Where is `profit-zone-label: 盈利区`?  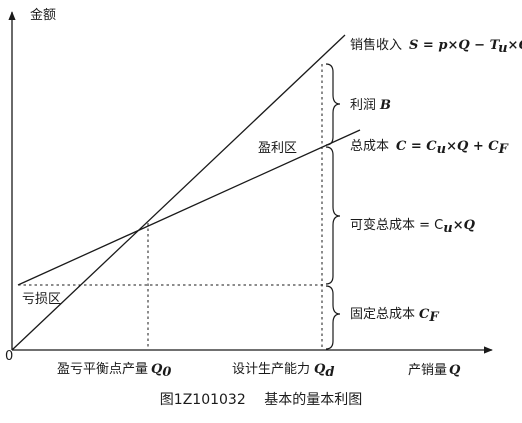 profit-zone-label: 盈利区 is located at coordinates (277, 148).